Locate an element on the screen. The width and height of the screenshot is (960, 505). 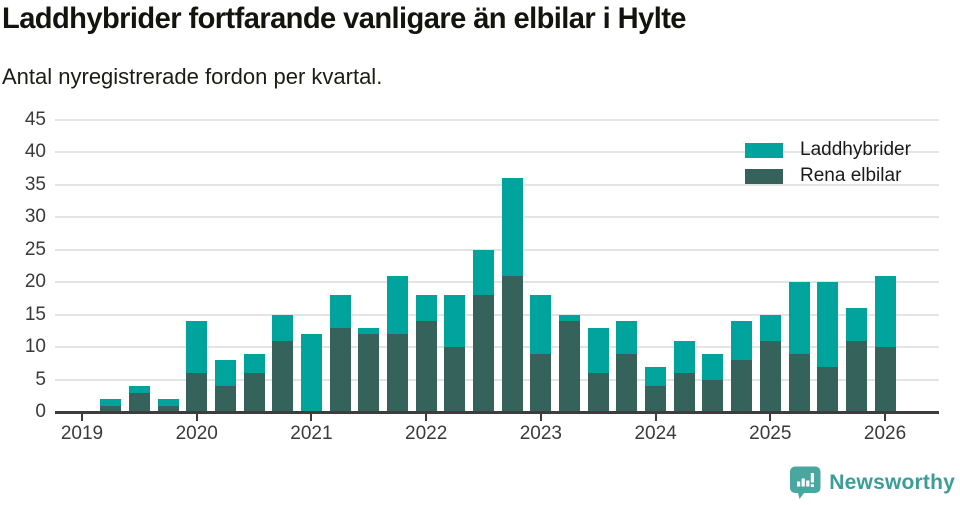
x-tick-label: 2026 is located at coordinates (885, 433).